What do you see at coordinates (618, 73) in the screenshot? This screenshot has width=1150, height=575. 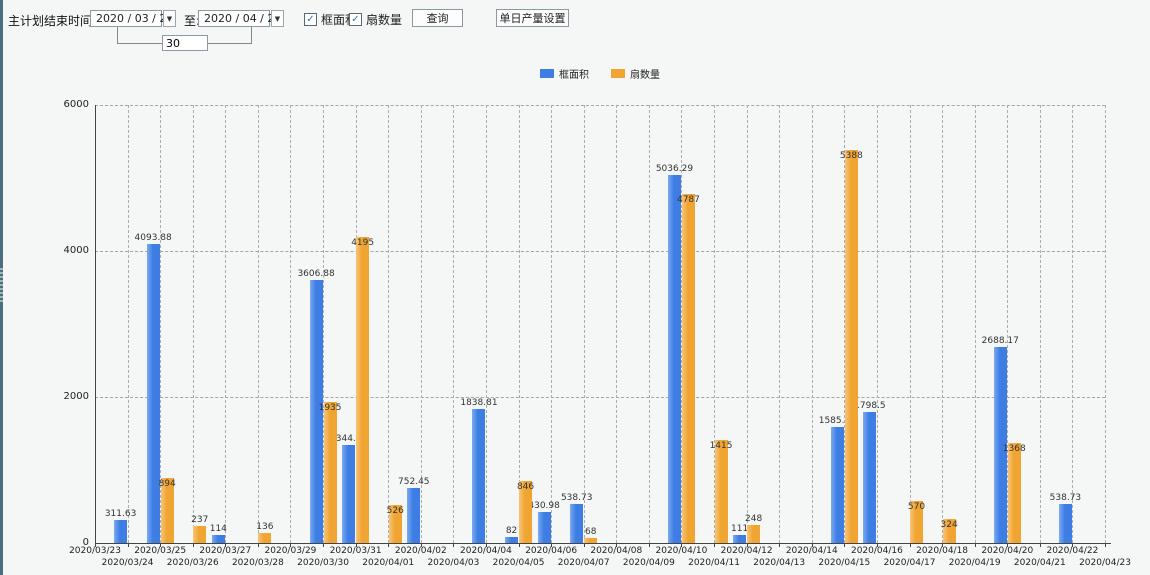 I see `legend-swatch-icon` at bounding box center [618, 73].